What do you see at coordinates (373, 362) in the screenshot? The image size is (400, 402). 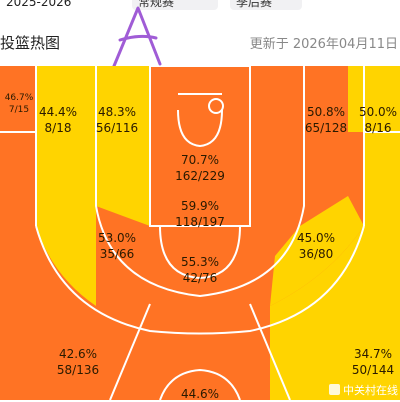 I see `zone-label-right-wing-3b: 34.7% 50/144` at bounding box center [373, 362].